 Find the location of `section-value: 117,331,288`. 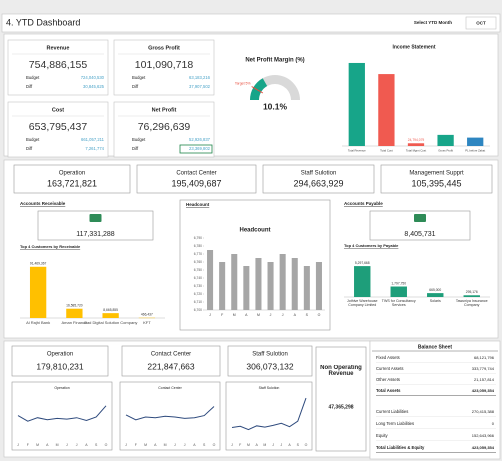

section-value: 117,331,288 is located at coordinates (95, 234).